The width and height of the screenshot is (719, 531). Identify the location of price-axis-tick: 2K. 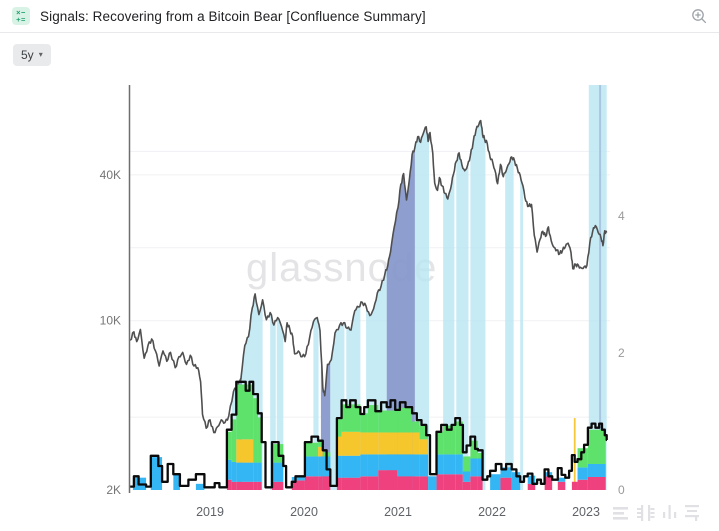
(113, 490).